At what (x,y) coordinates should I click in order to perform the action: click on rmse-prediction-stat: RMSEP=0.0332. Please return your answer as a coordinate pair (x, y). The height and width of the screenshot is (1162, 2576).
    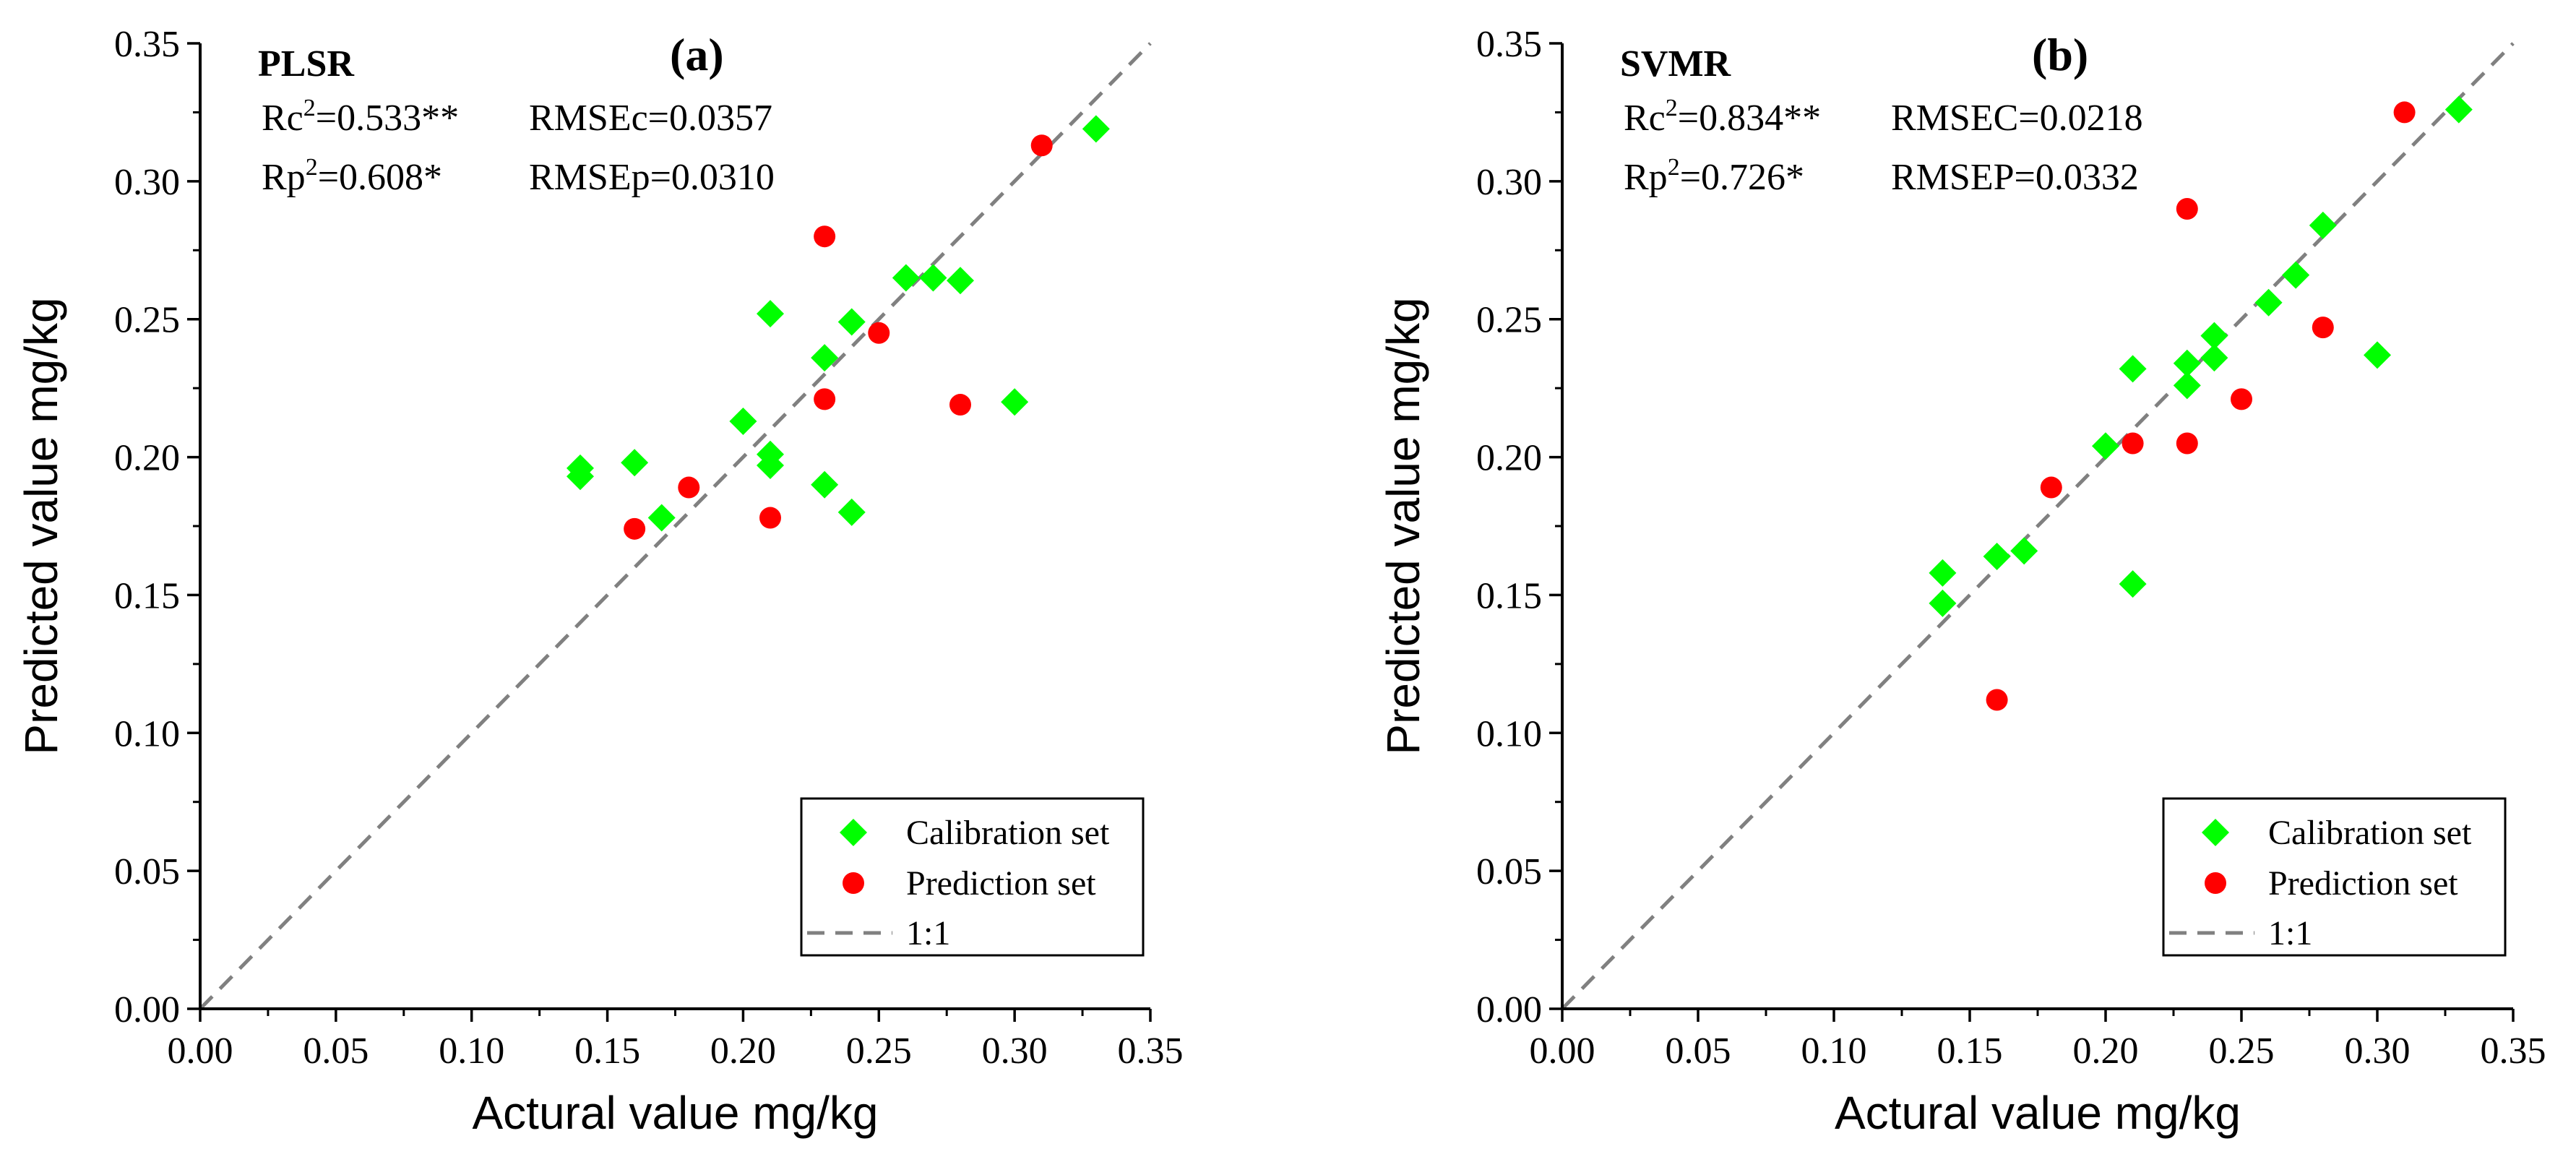
    Looking at the image, I should click on (2015, 177).